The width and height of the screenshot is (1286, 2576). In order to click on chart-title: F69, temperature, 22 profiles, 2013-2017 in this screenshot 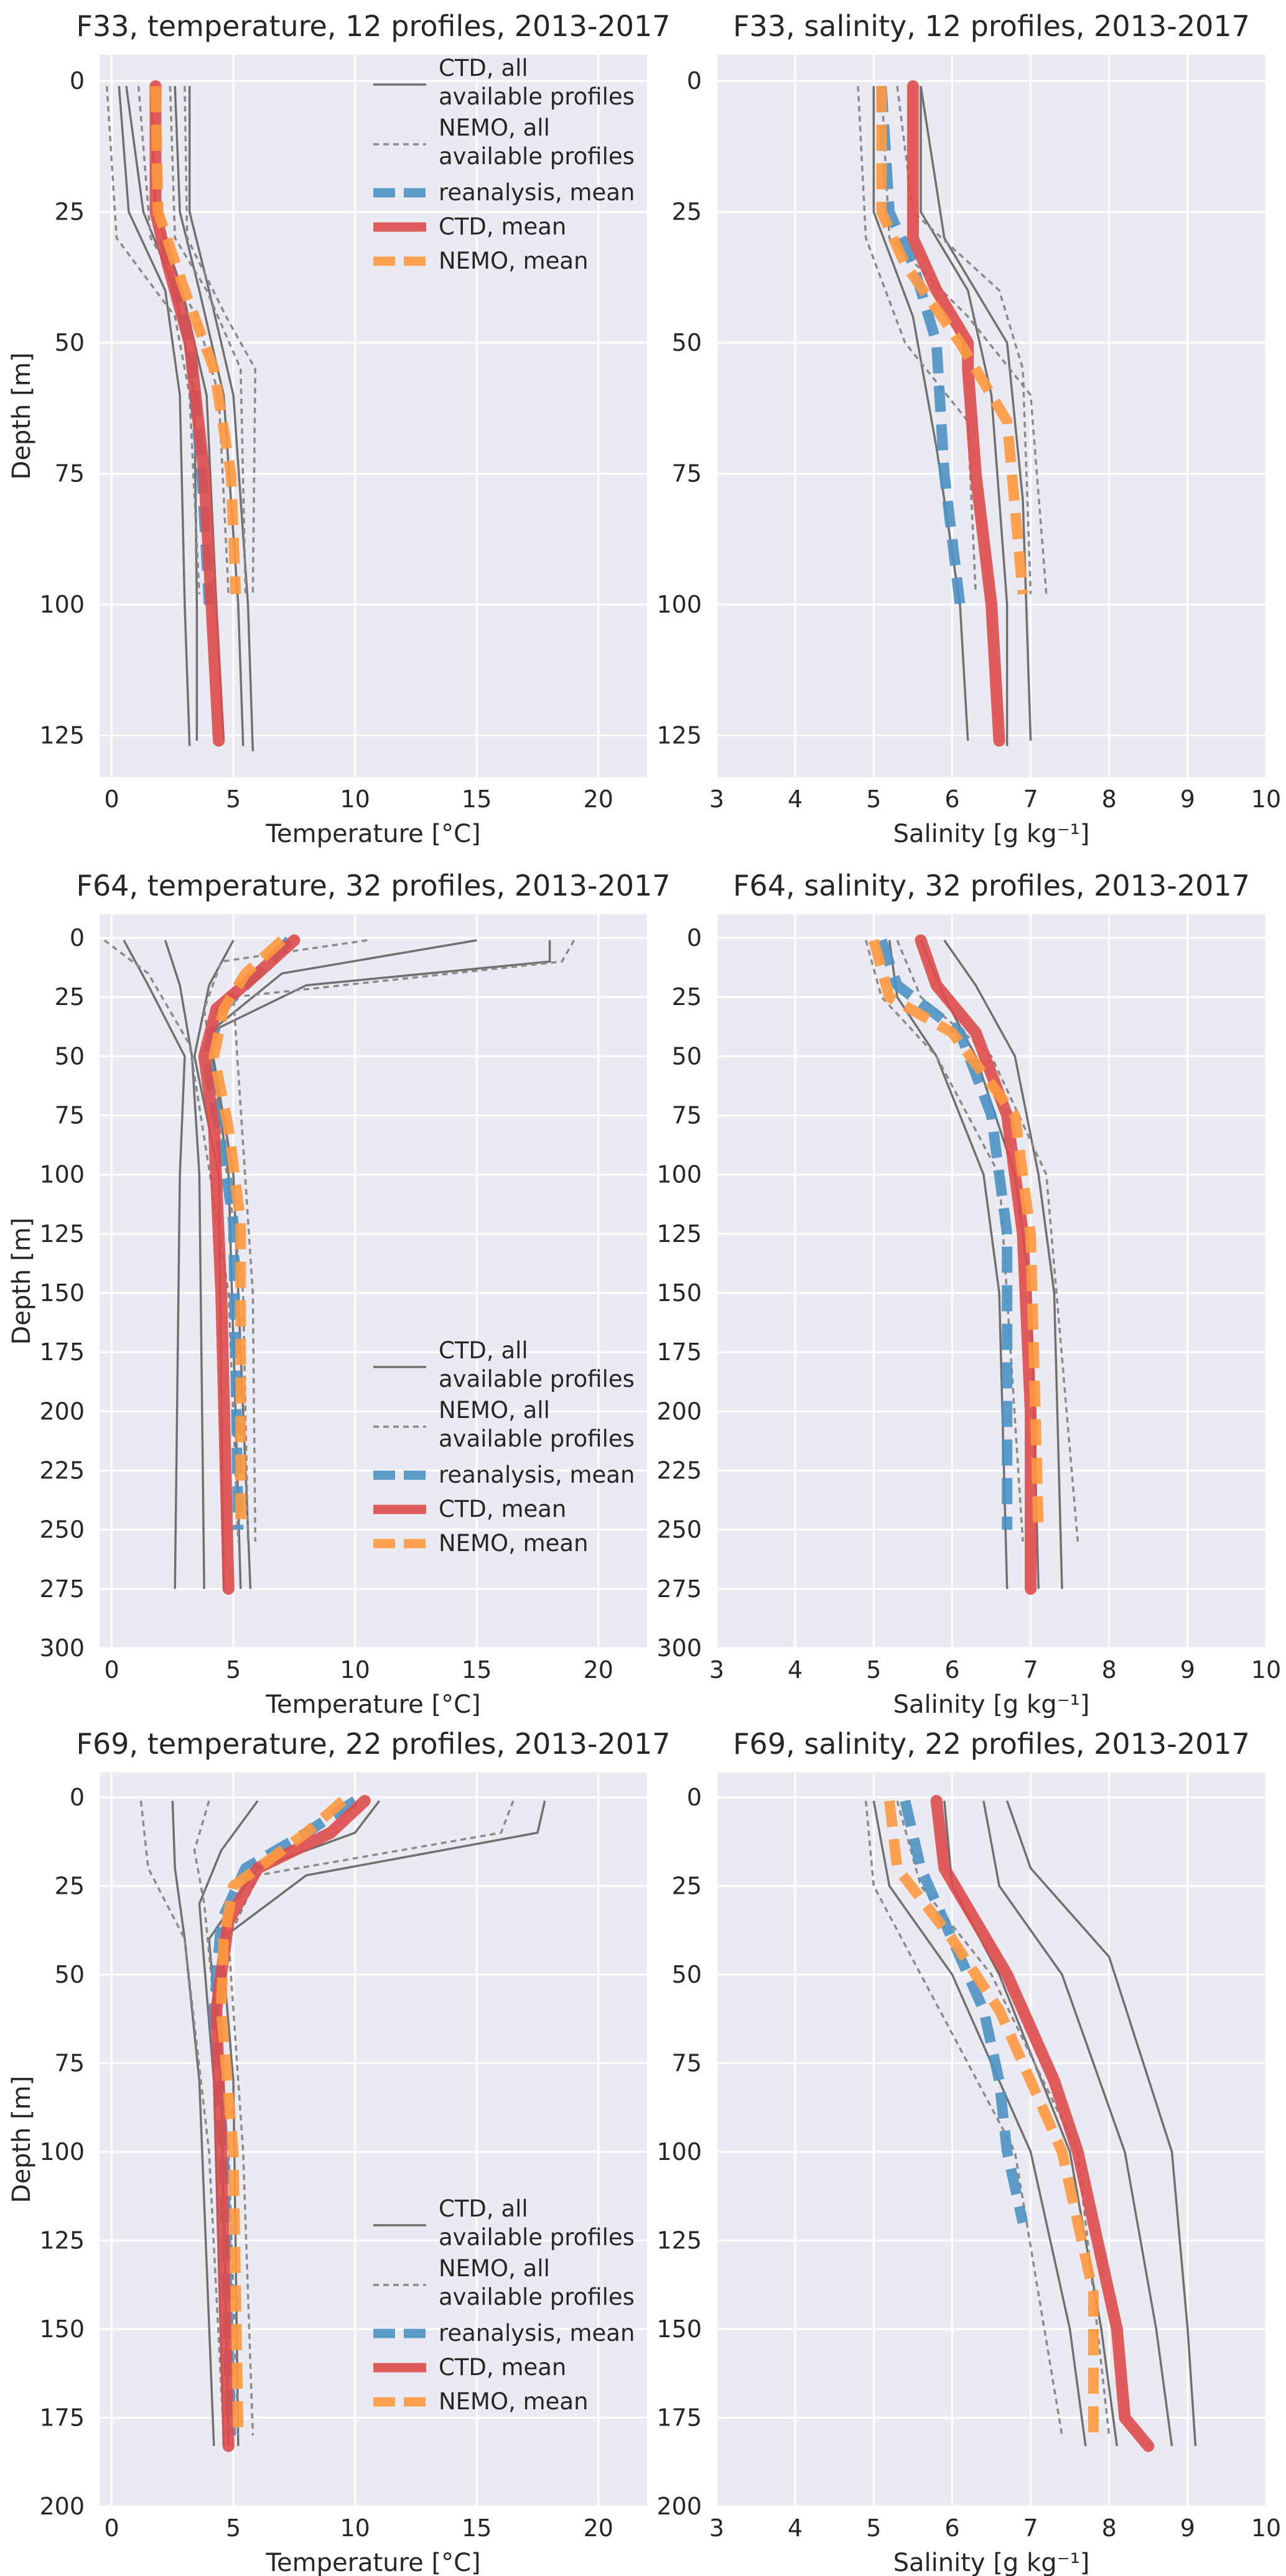, I will do `click(373, 1744)`.